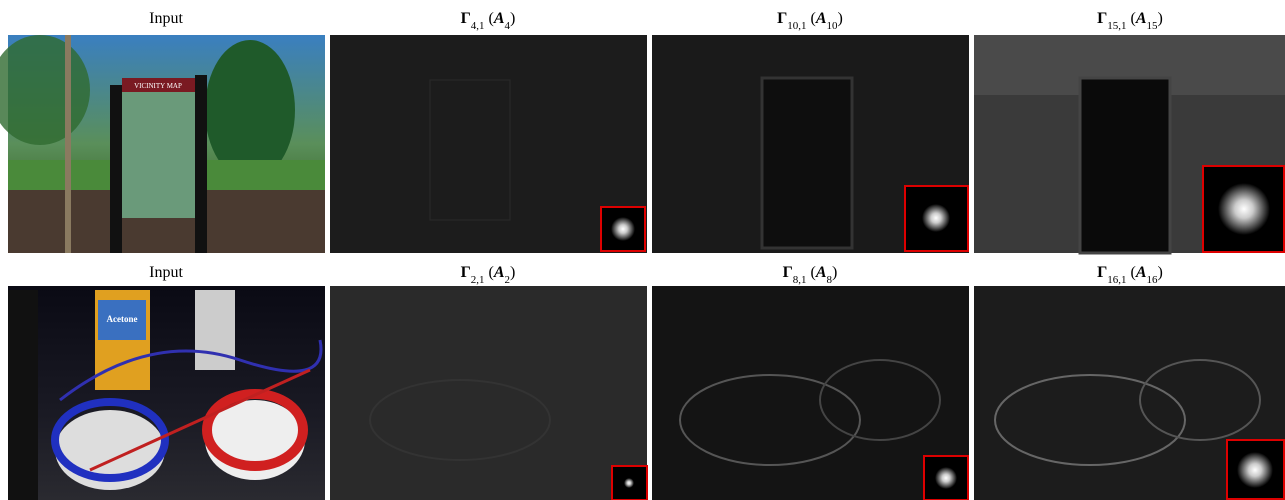  Describe the element at coordinates (158, 148) in the screenshot. I see `sign-board` at that location.